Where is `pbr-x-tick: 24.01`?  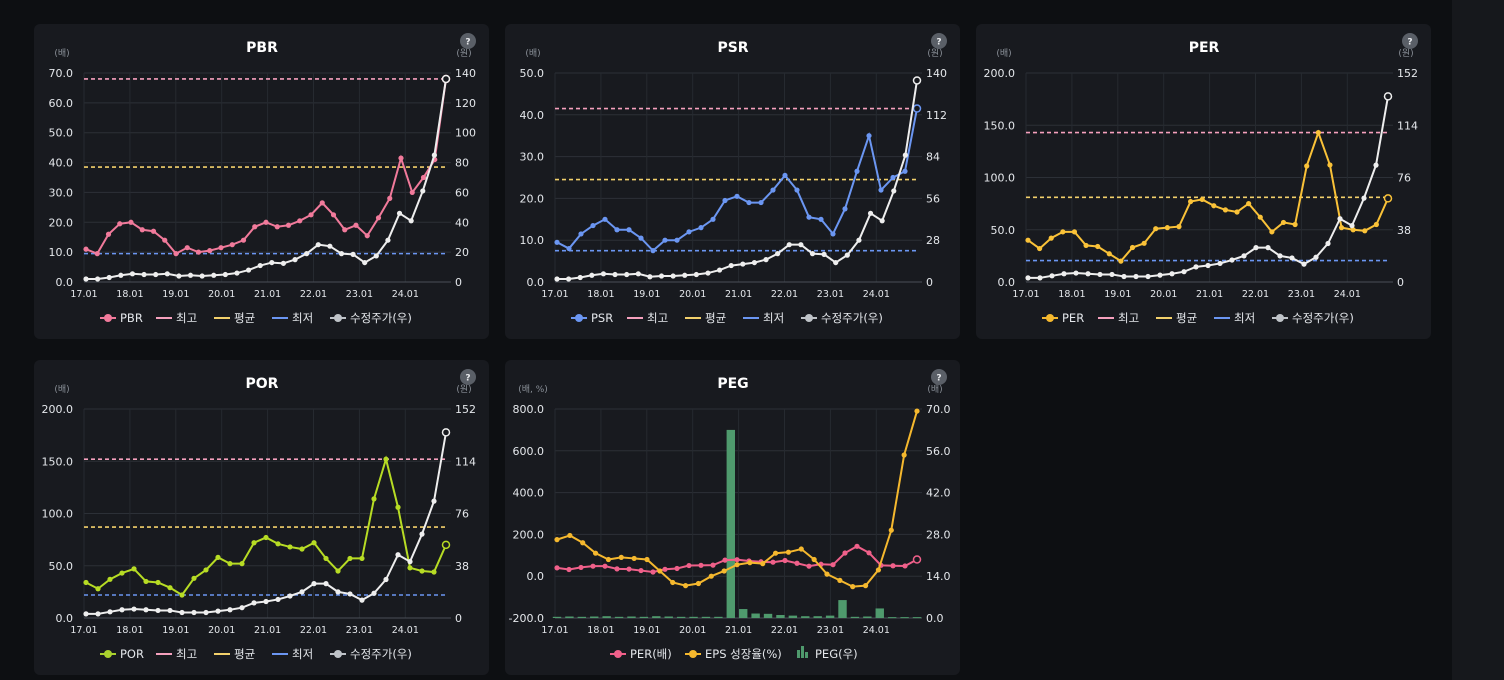 pbr-x-tick: 24.01 is located at coordinates (405, 294).